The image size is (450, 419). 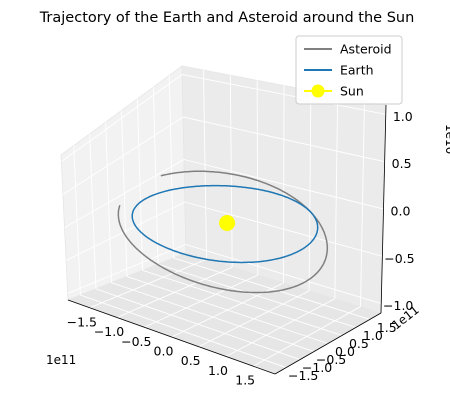 I want to click on z-tick-label: 0.5, so click(x=402, y=163).